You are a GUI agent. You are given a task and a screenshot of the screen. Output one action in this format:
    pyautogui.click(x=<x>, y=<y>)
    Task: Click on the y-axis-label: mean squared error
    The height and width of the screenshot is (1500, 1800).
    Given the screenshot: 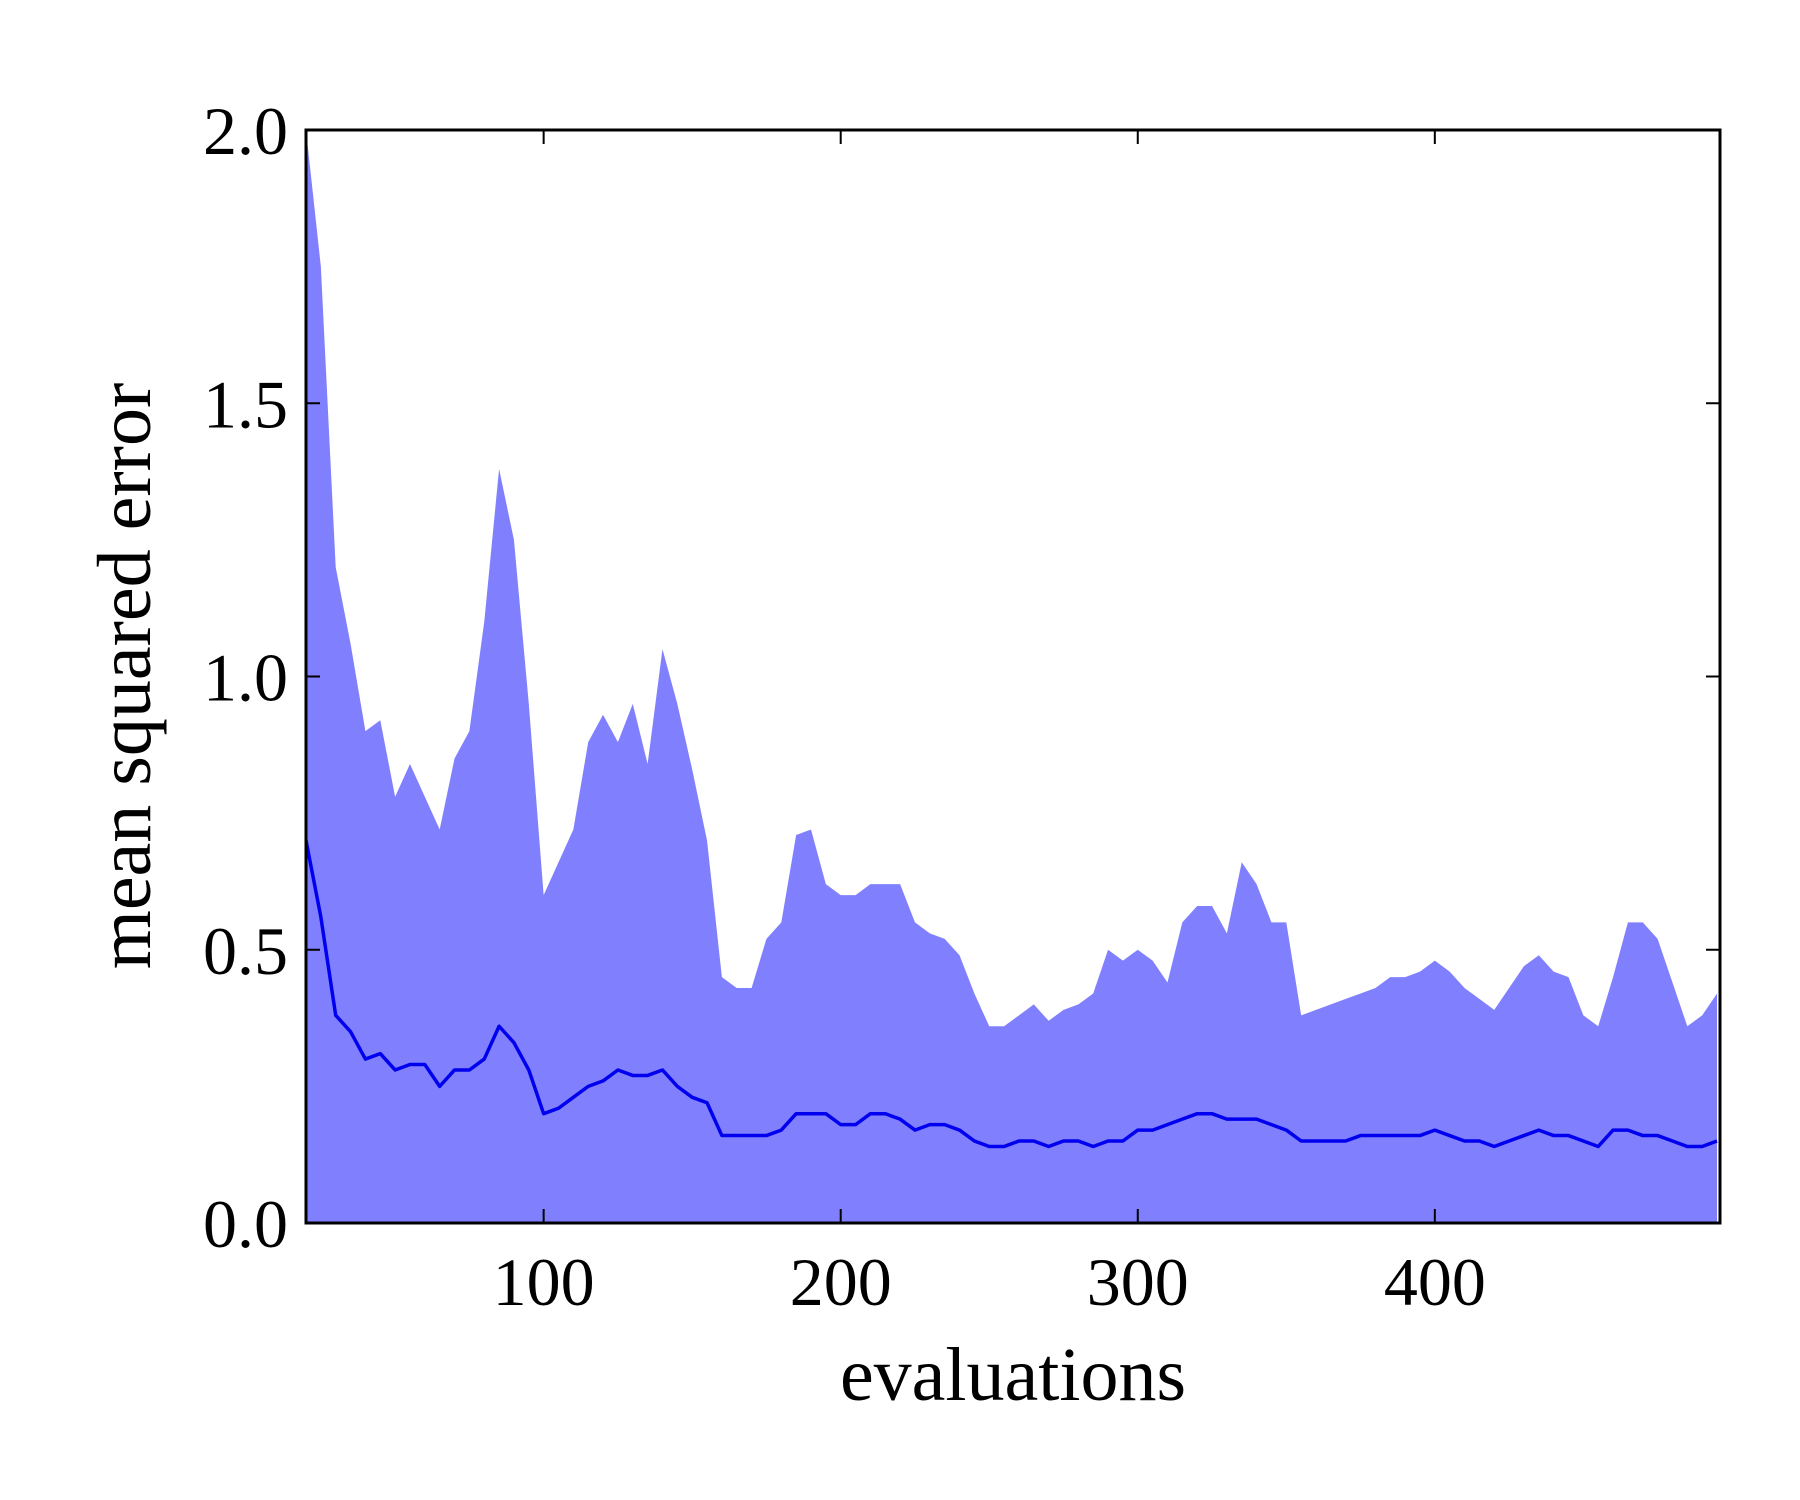 What is the action you would take?
    pyautogui.click(x=125, y=676)
    